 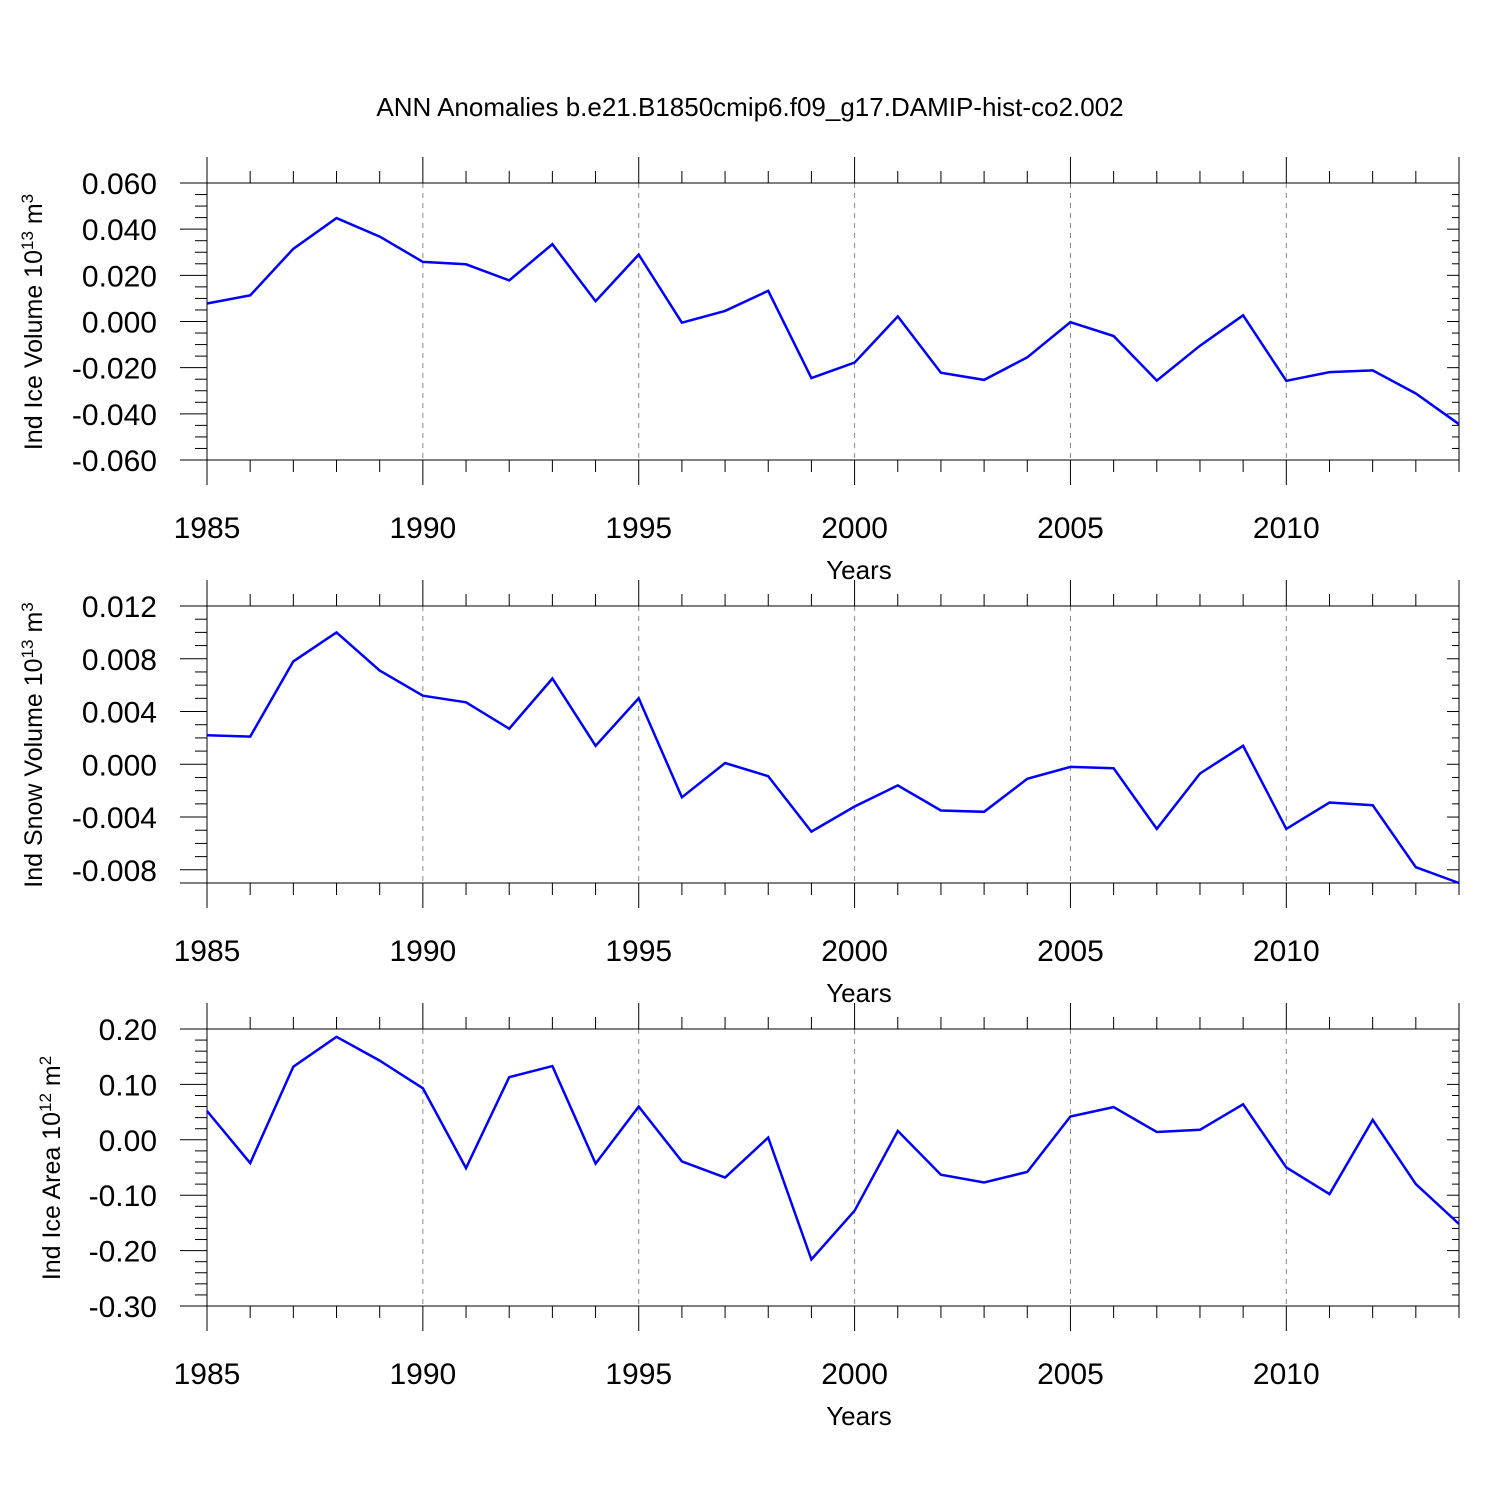 What do you see at coordinates (119, 660) in the screenshot?
I see `y-tick-label: 0.008` at bounding box center [119, 660].